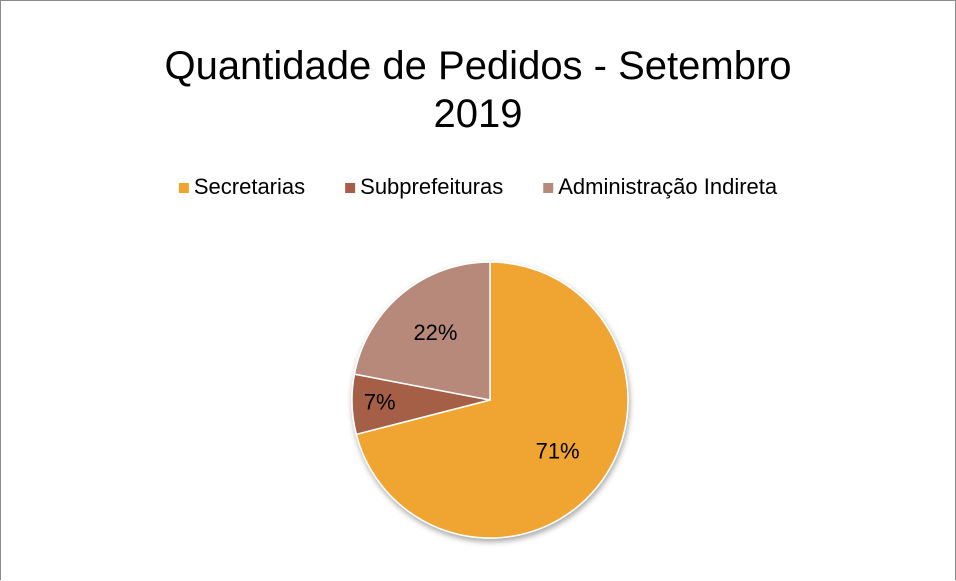 Image resolution: width=956 pixels, height=581 pixels. I want to click on legend-label: Administração Indireta, so click(668, 186).